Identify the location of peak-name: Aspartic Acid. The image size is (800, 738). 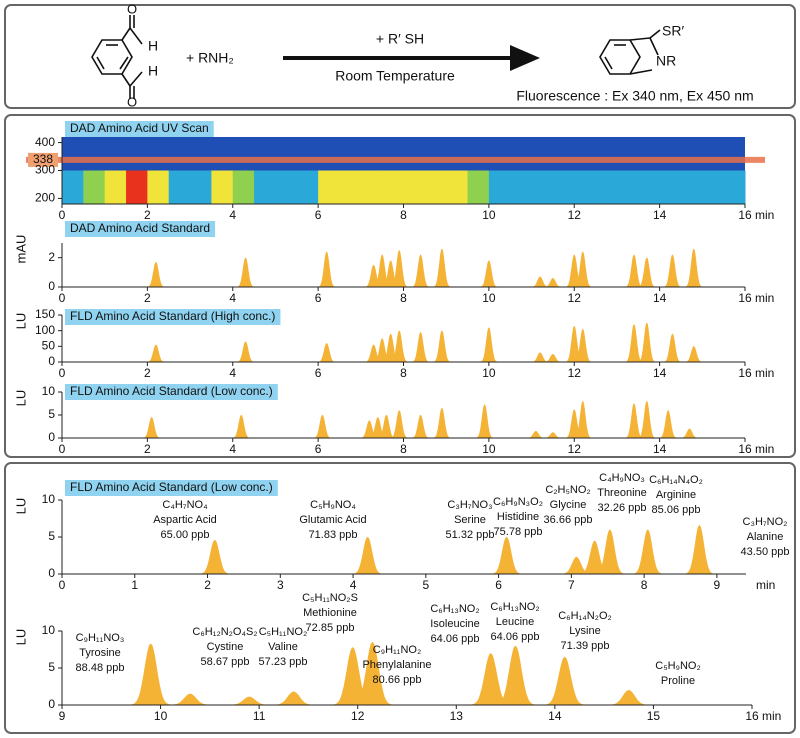
(185, 520).